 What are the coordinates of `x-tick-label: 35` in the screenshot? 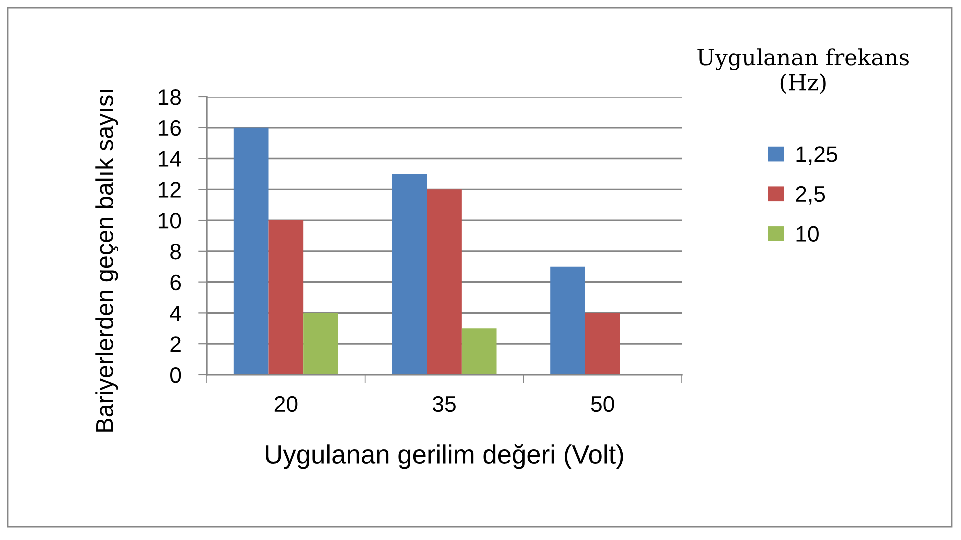 It's located at (444, 404).